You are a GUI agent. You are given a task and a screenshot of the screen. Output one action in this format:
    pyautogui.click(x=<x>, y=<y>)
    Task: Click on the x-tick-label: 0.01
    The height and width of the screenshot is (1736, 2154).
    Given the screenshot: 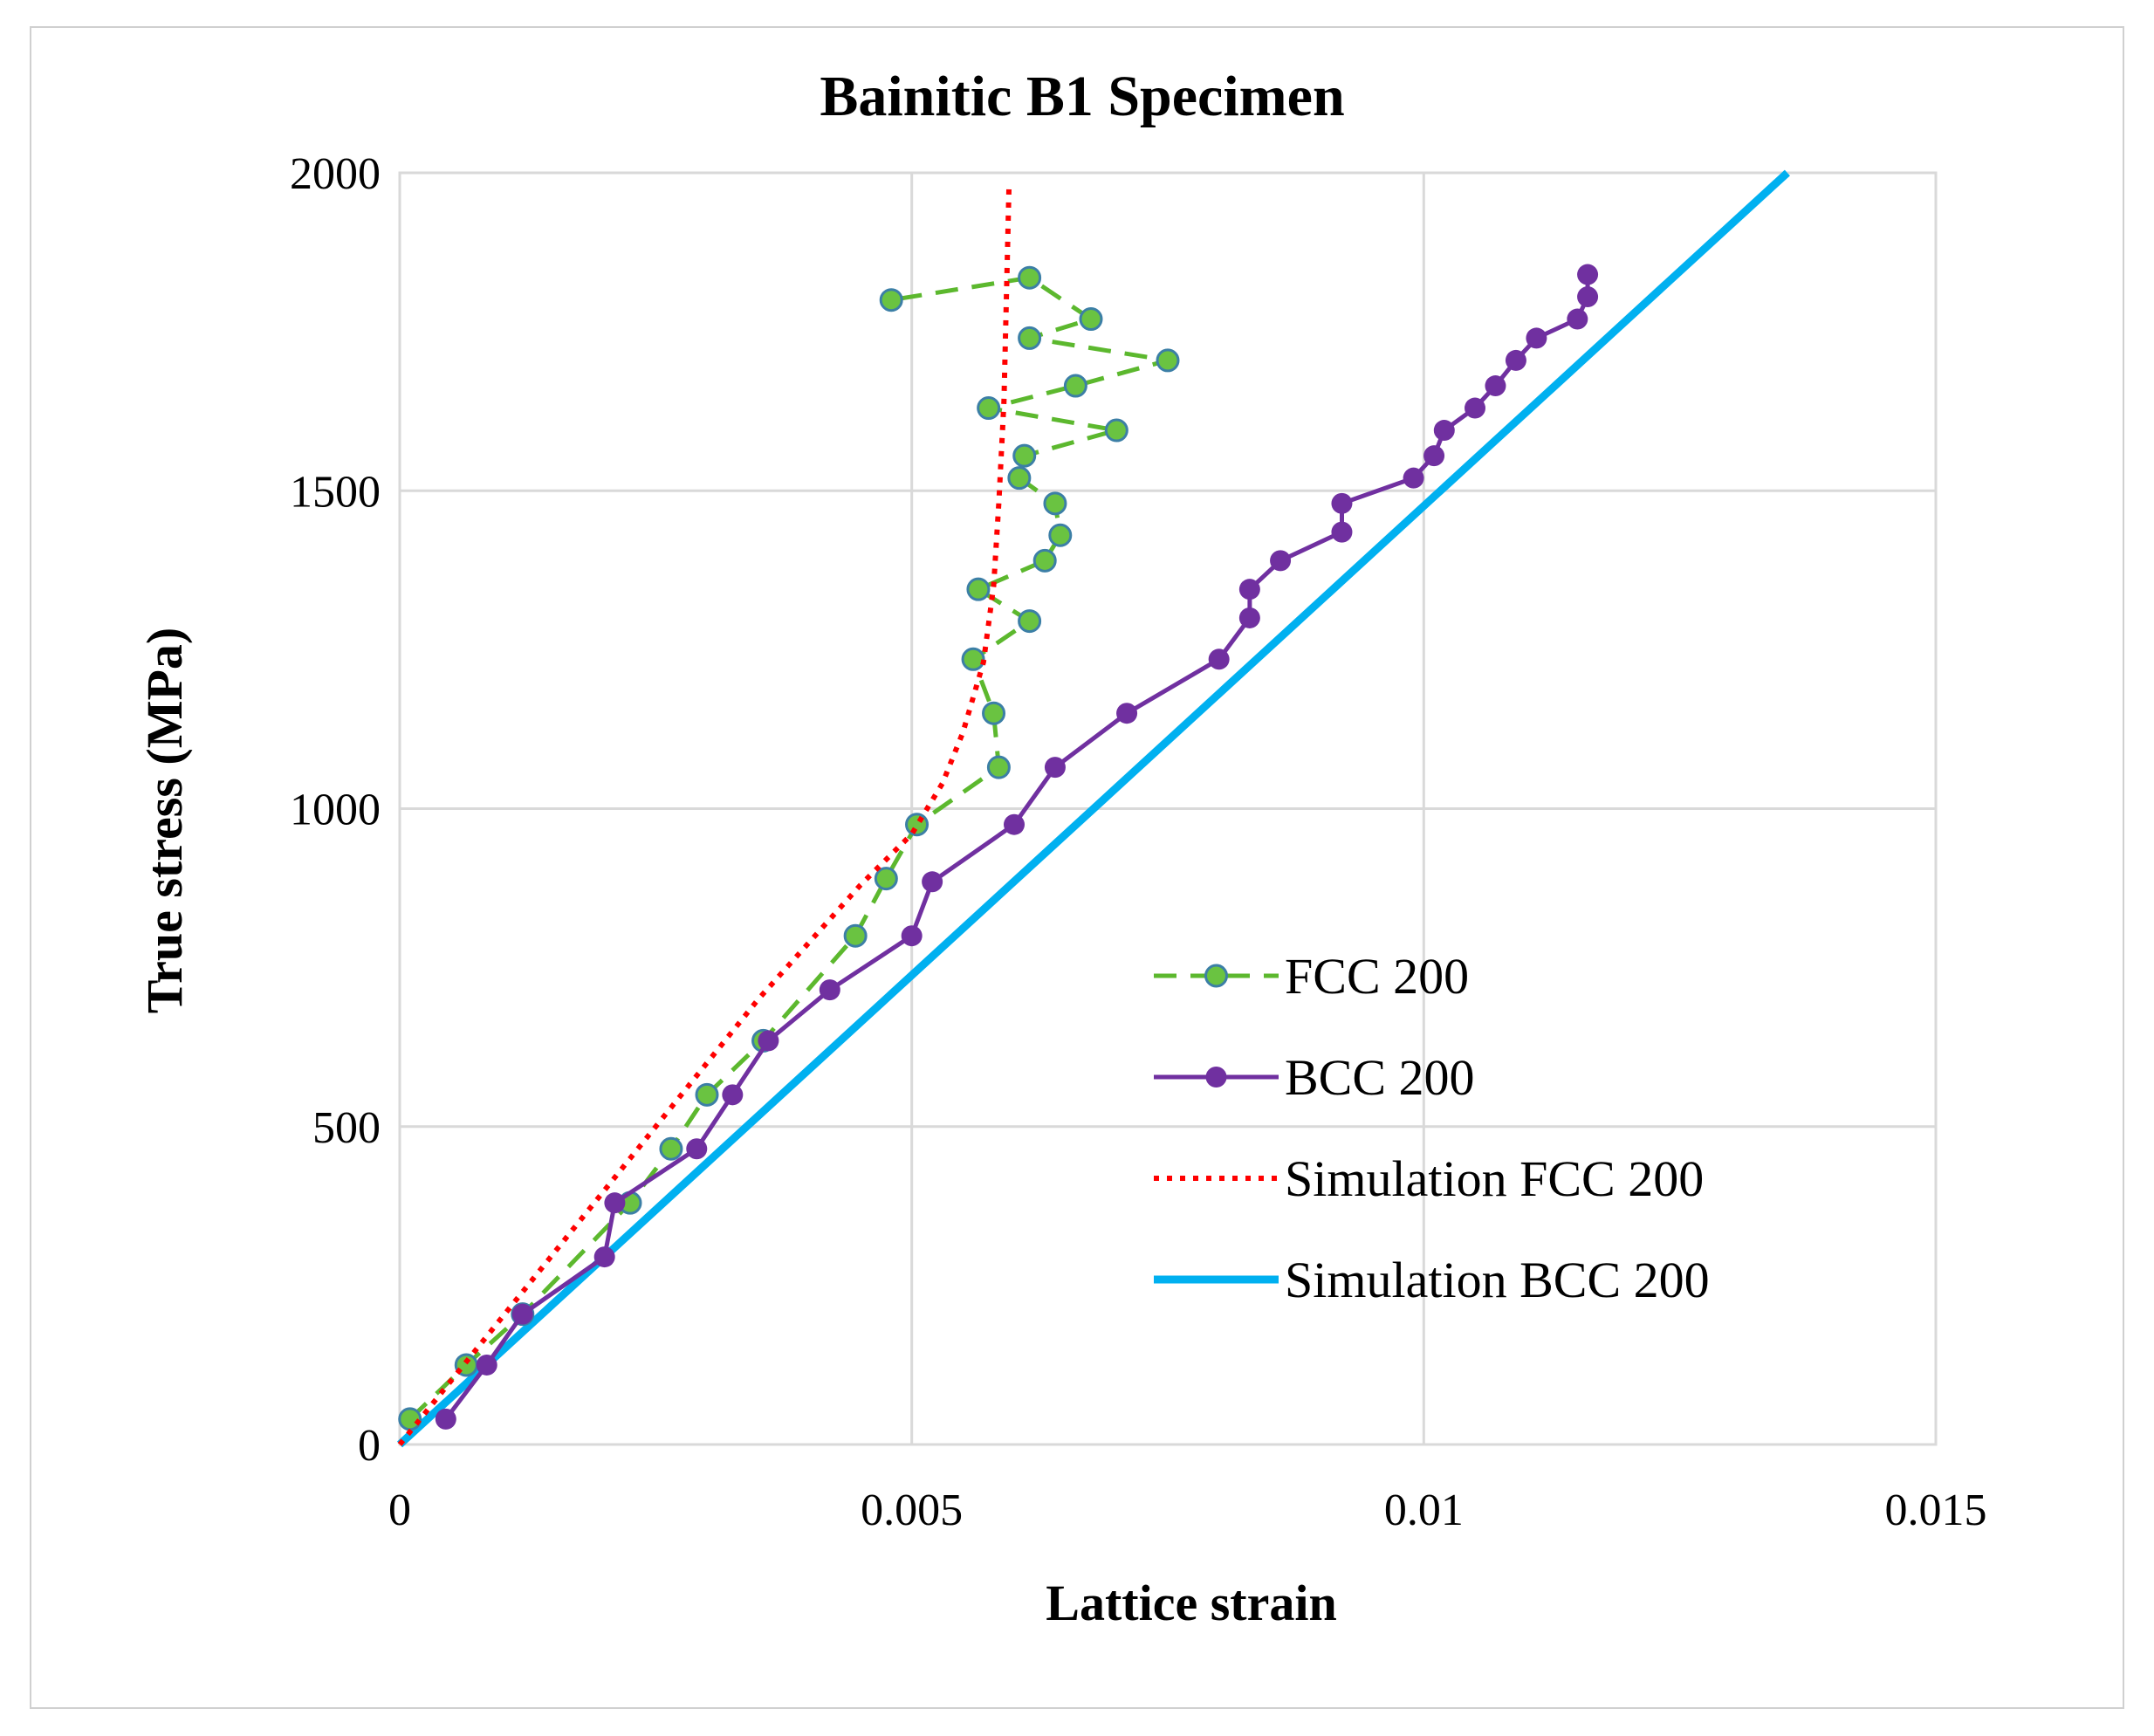 What is the action you would take?
    pyautogui.click(x=1424, y=1511)
    